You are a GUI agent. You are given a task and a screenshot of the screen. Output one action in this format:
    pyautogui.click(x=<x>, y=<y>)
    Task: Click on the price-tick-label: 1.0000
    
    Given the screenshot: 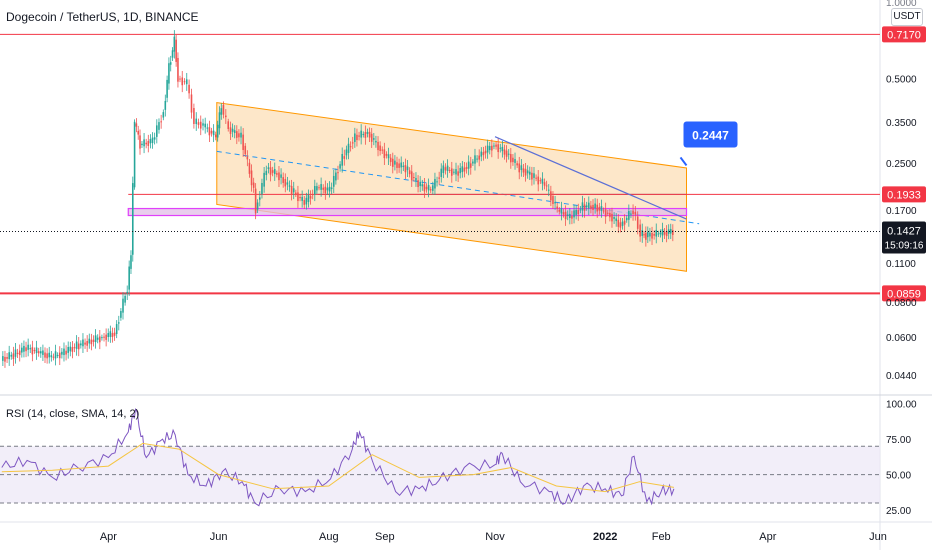 What is the action you would take?
    pyautogui.click(x=901, y=4)
    